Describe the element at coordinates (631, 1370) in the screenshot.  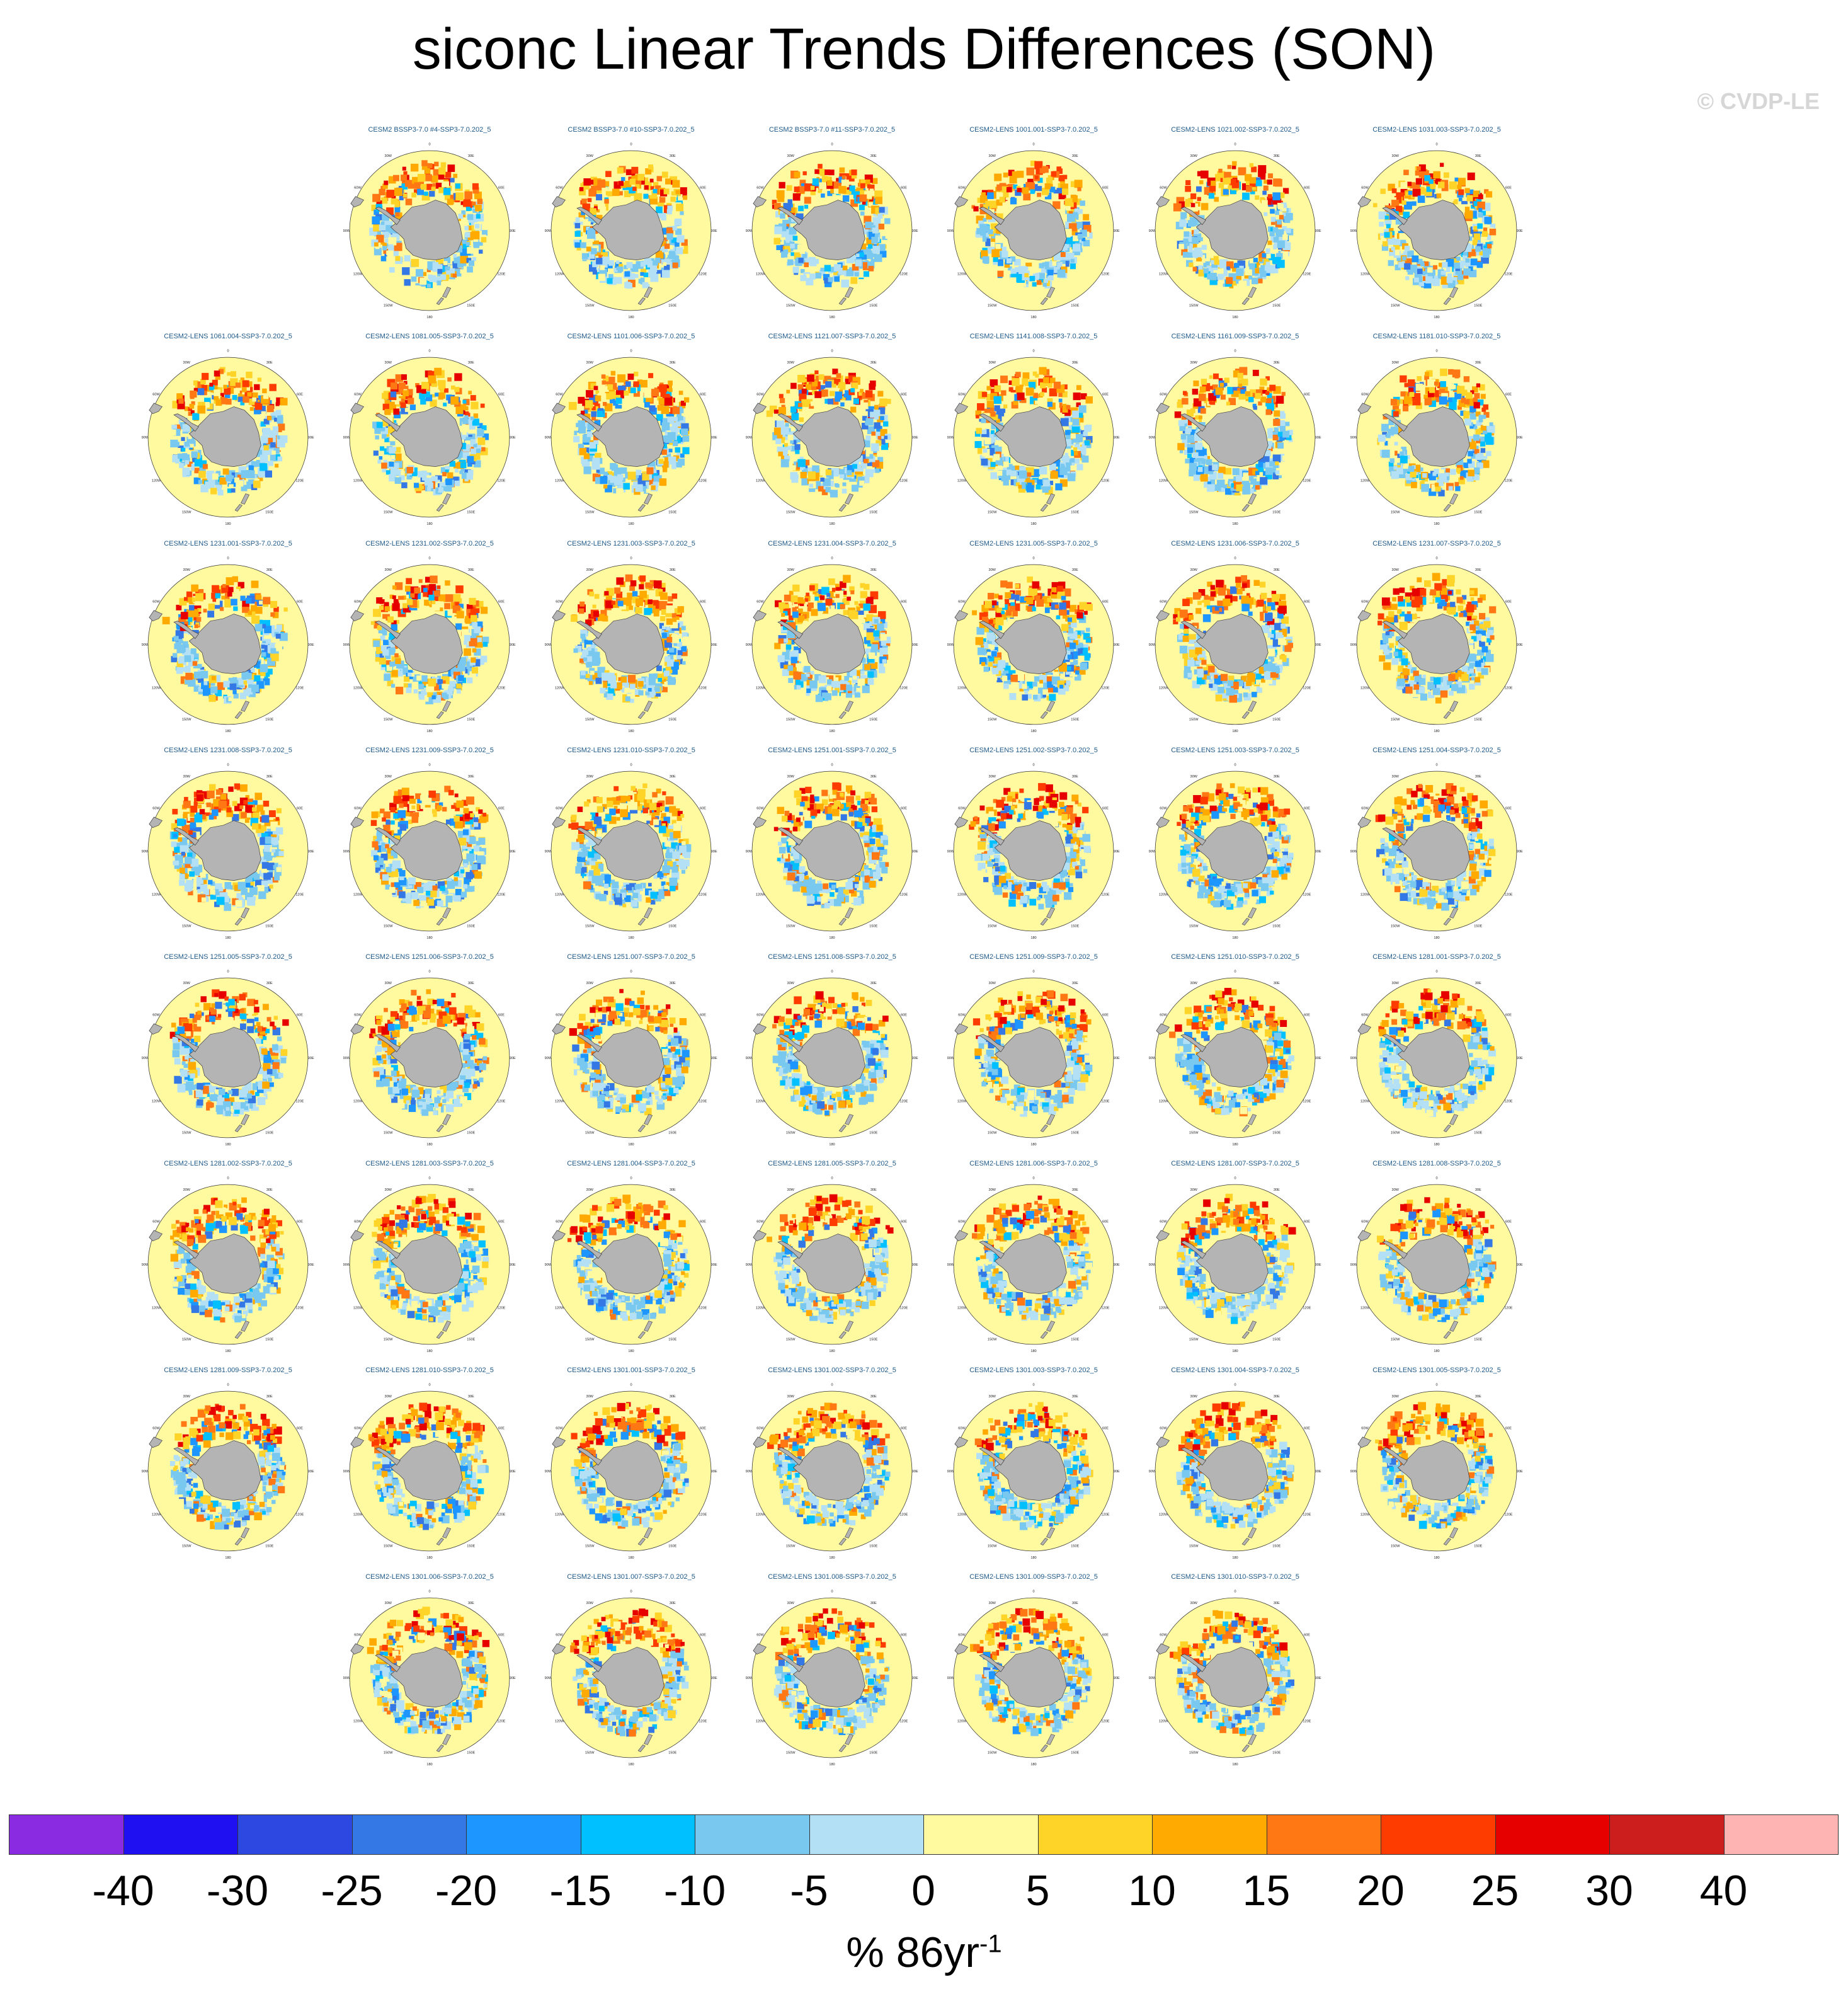
I see `panel-title: CESM2-LENS 1301.001-SSP3-7.0.202_5` at that location.